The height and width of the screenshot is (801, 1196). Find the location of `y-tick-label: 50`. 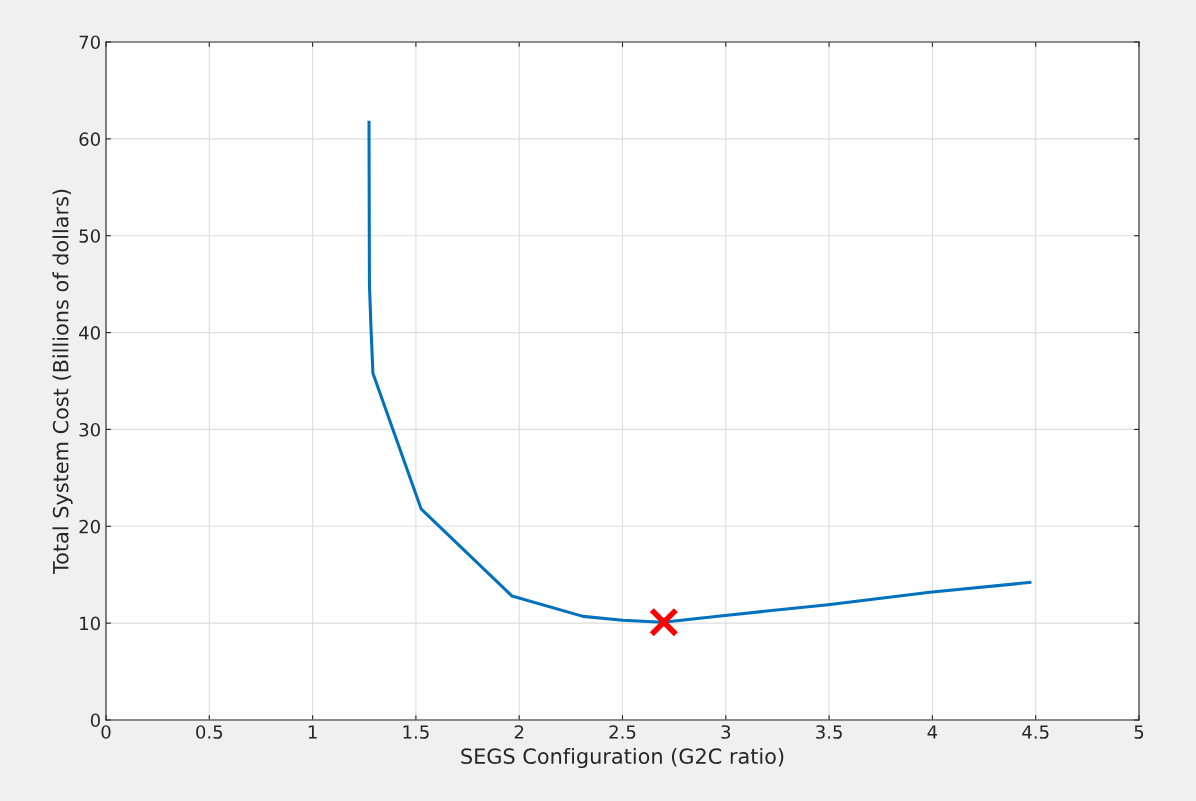

y-tick-label: 50 is located at coordinates (89, 236).